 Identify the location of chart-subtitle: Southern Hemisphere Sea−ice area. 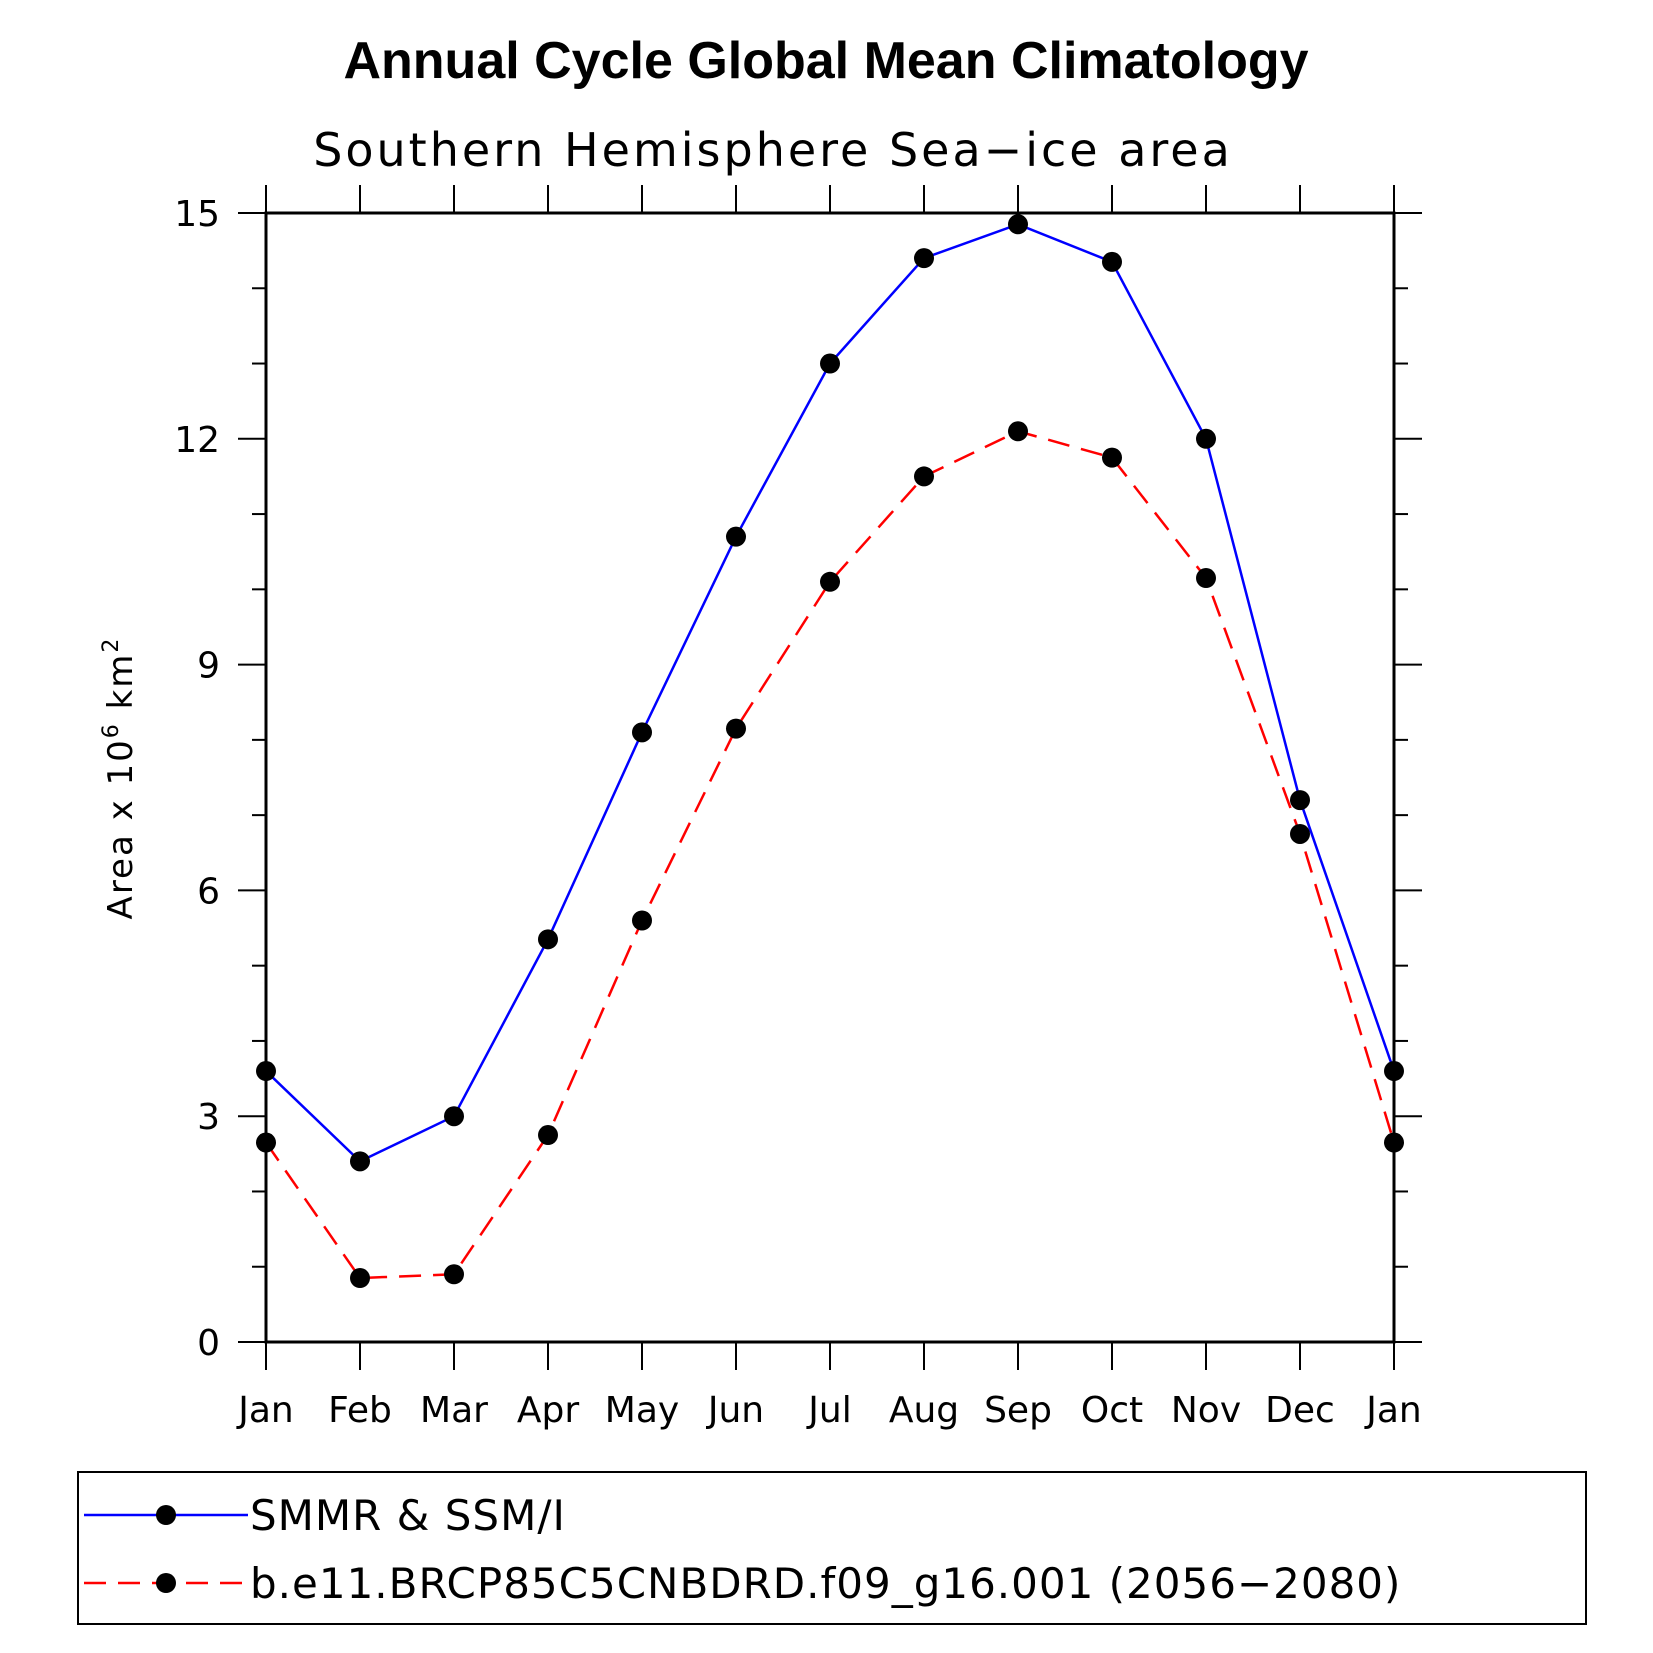
(773, 150).